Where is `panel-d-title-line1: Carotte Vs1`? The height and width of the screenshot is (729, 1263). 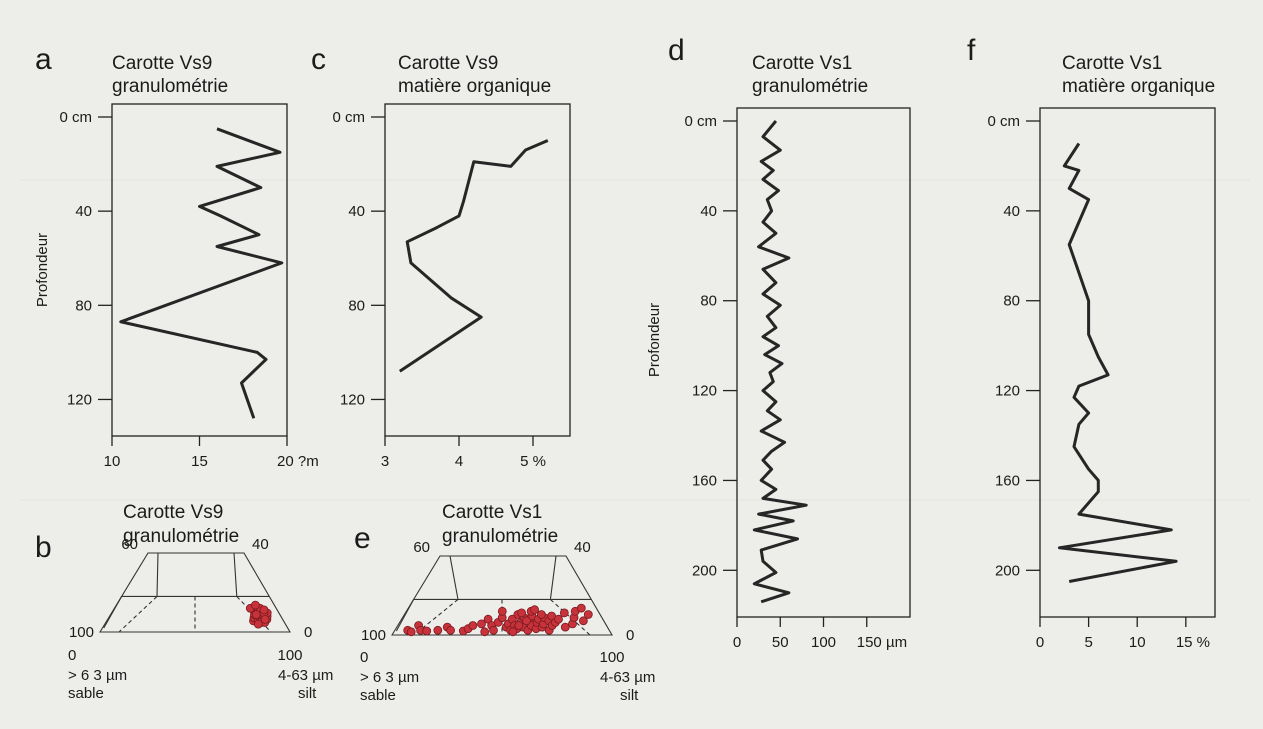
panel-d-title-line1: Carotte Vs1 is located at coordinates (802, 63).